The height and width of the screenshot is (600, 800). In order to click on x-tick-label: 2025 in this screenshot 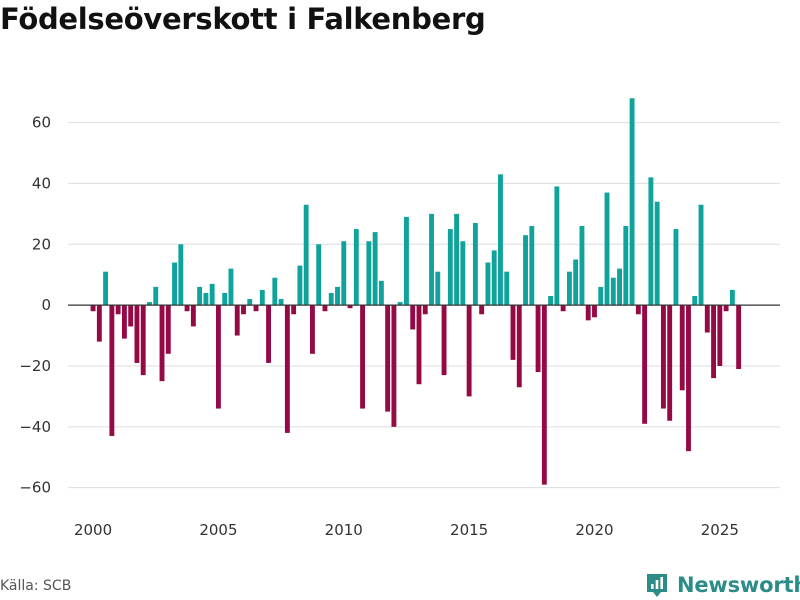, I will do `click(720, 530)`.